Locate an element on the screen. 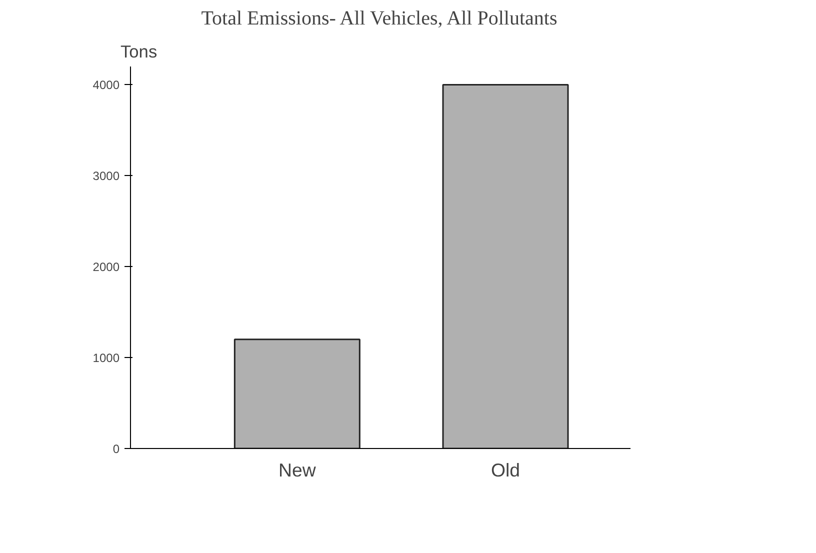 The image size is (816, 553). chart-title: Total Emissions- All Vehicles, All Pollutants is located at coordinates (379, 19).